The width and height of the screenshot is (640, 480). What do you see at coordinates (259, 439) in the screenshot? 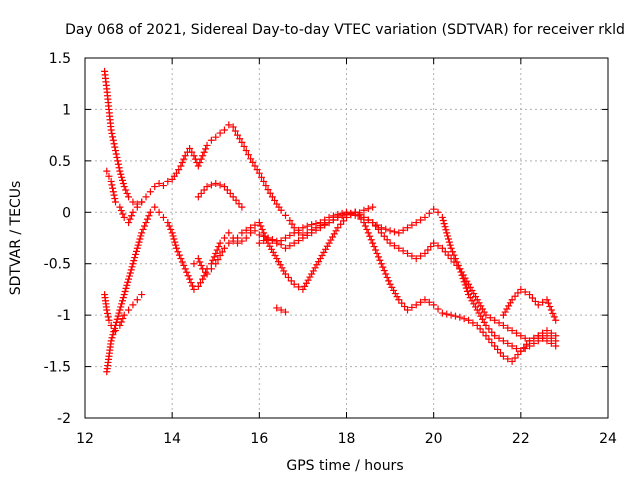
I see `x-tick-label: 16` at bounding box center [259, 439].